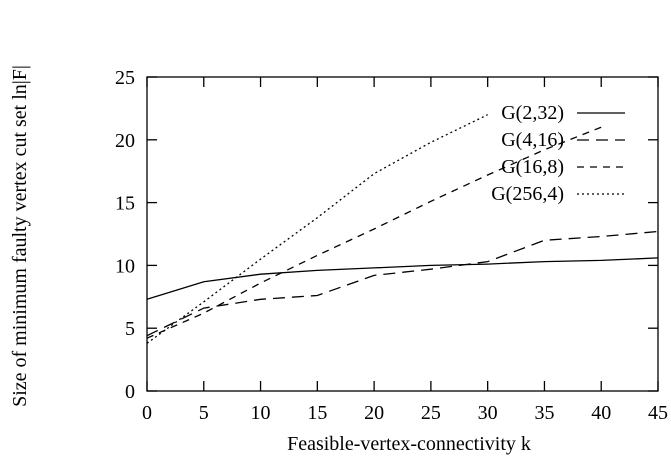  Describe the element at coordinates (658, 413) in the screenshot. I see `x-tick-label: 45` at that location.